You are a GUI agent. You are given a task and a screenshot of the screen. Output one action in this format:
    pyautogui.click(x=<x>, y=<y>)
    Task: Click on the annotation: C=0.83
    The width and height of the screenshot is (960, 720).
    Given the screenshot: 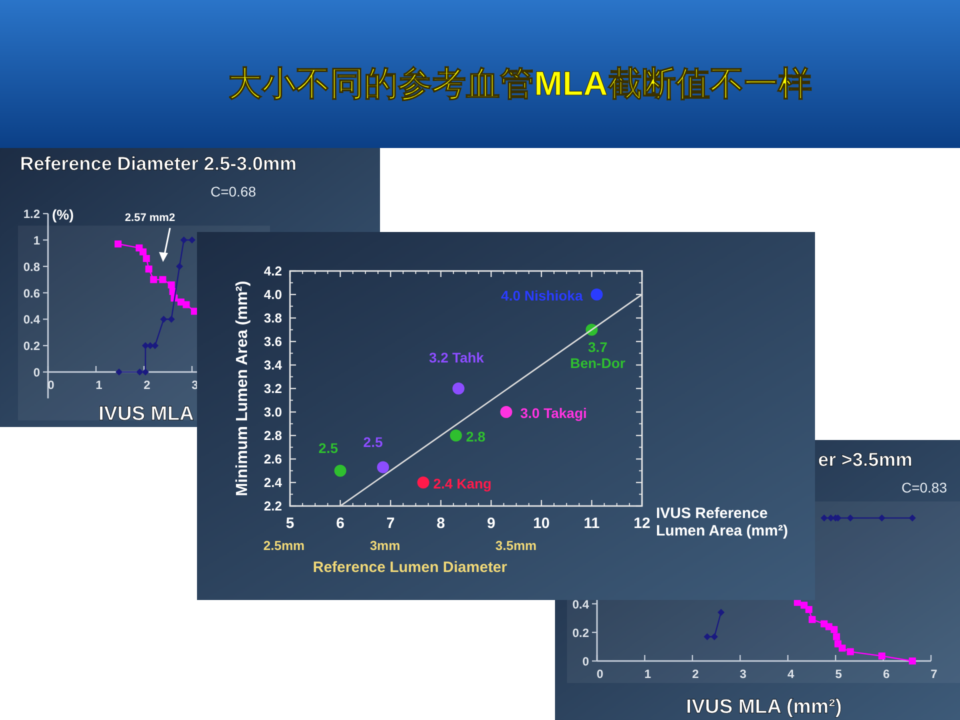 What is the action you would take?
    pyautogui.click(x=924, y=487)
    